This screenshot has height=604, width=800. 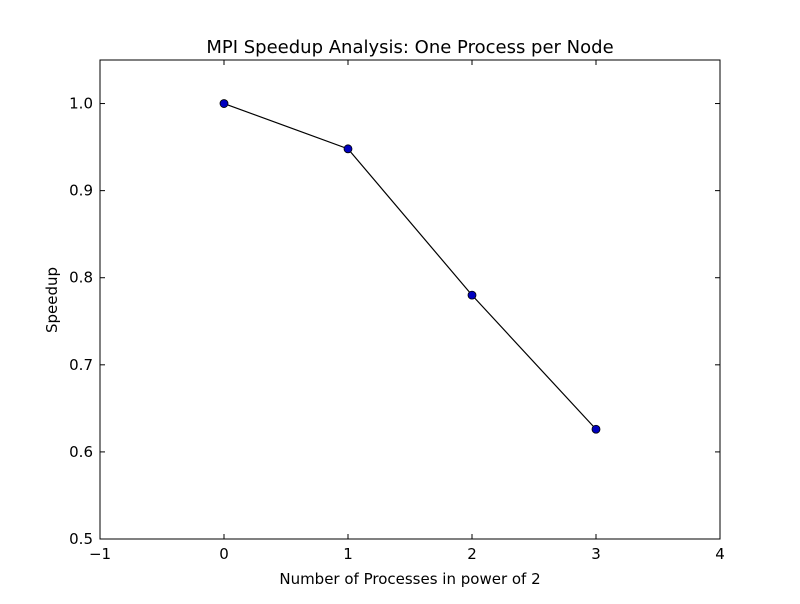 What do you see at coordinates (720, 554) in the screenshot?
I see `x-tick-label: 4` at bounding box center [720, 554].